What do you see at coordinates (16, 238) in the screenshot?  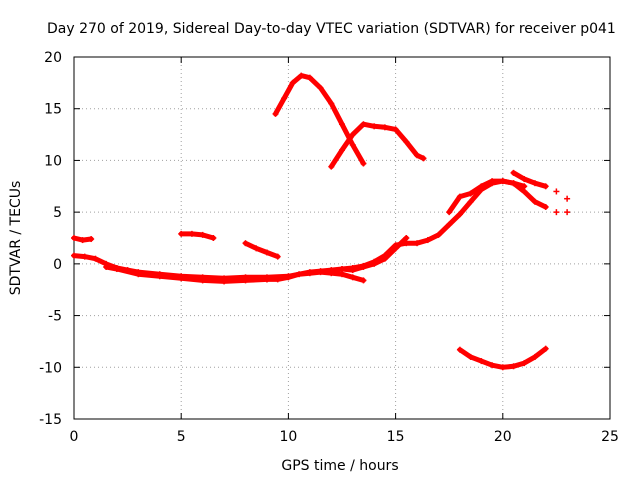 I see `y-axis-label: SDTVAR / TECUs` at bounding box center [16, 238].